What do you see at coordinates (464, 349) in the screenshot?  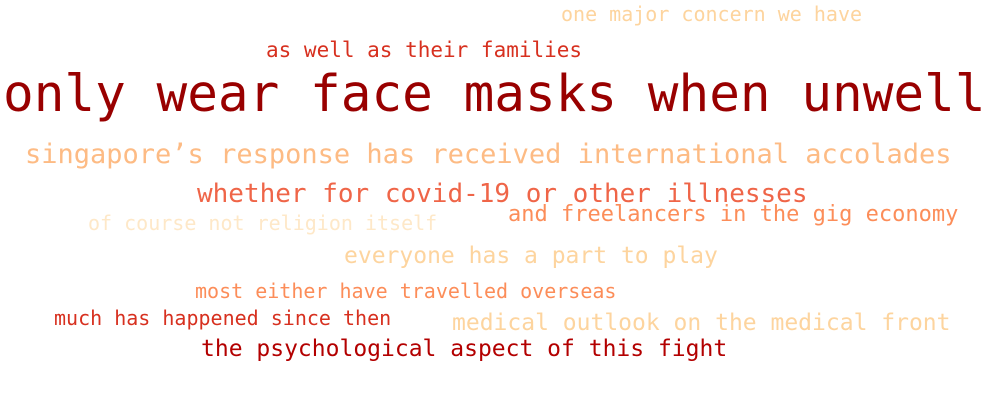 I see `phrase: the psychological aspect of this fight` at bounding box center [464, 349].